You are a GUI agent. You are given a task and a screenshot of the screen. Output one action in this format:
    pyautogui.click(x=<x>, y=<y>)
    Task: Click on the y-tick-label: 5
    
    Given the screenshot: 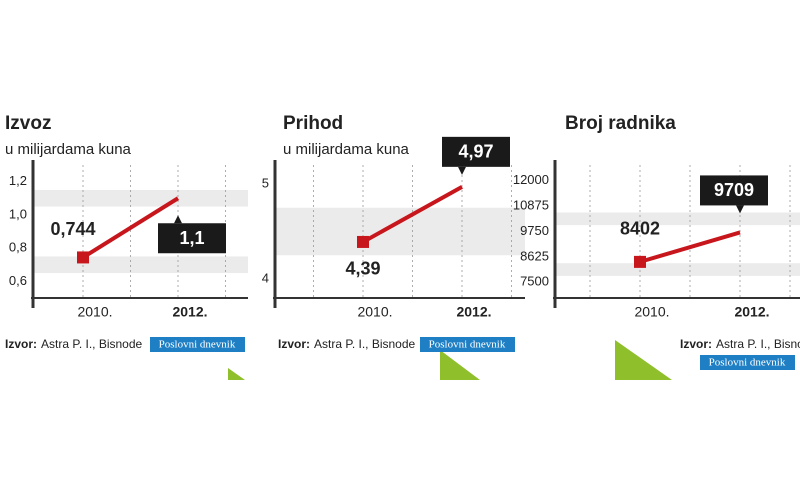 What is the action you would take?
    pyautogui.click(x=265, y=182)
    